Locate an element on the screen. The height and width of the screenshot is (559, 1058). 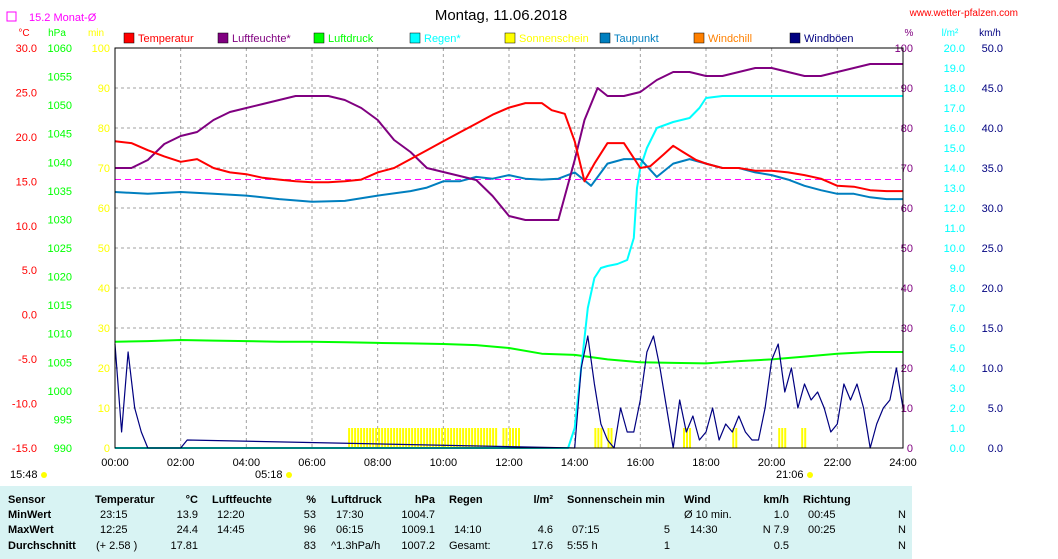
time-tick-label: 16:00 is located at coordinates (641, 463).